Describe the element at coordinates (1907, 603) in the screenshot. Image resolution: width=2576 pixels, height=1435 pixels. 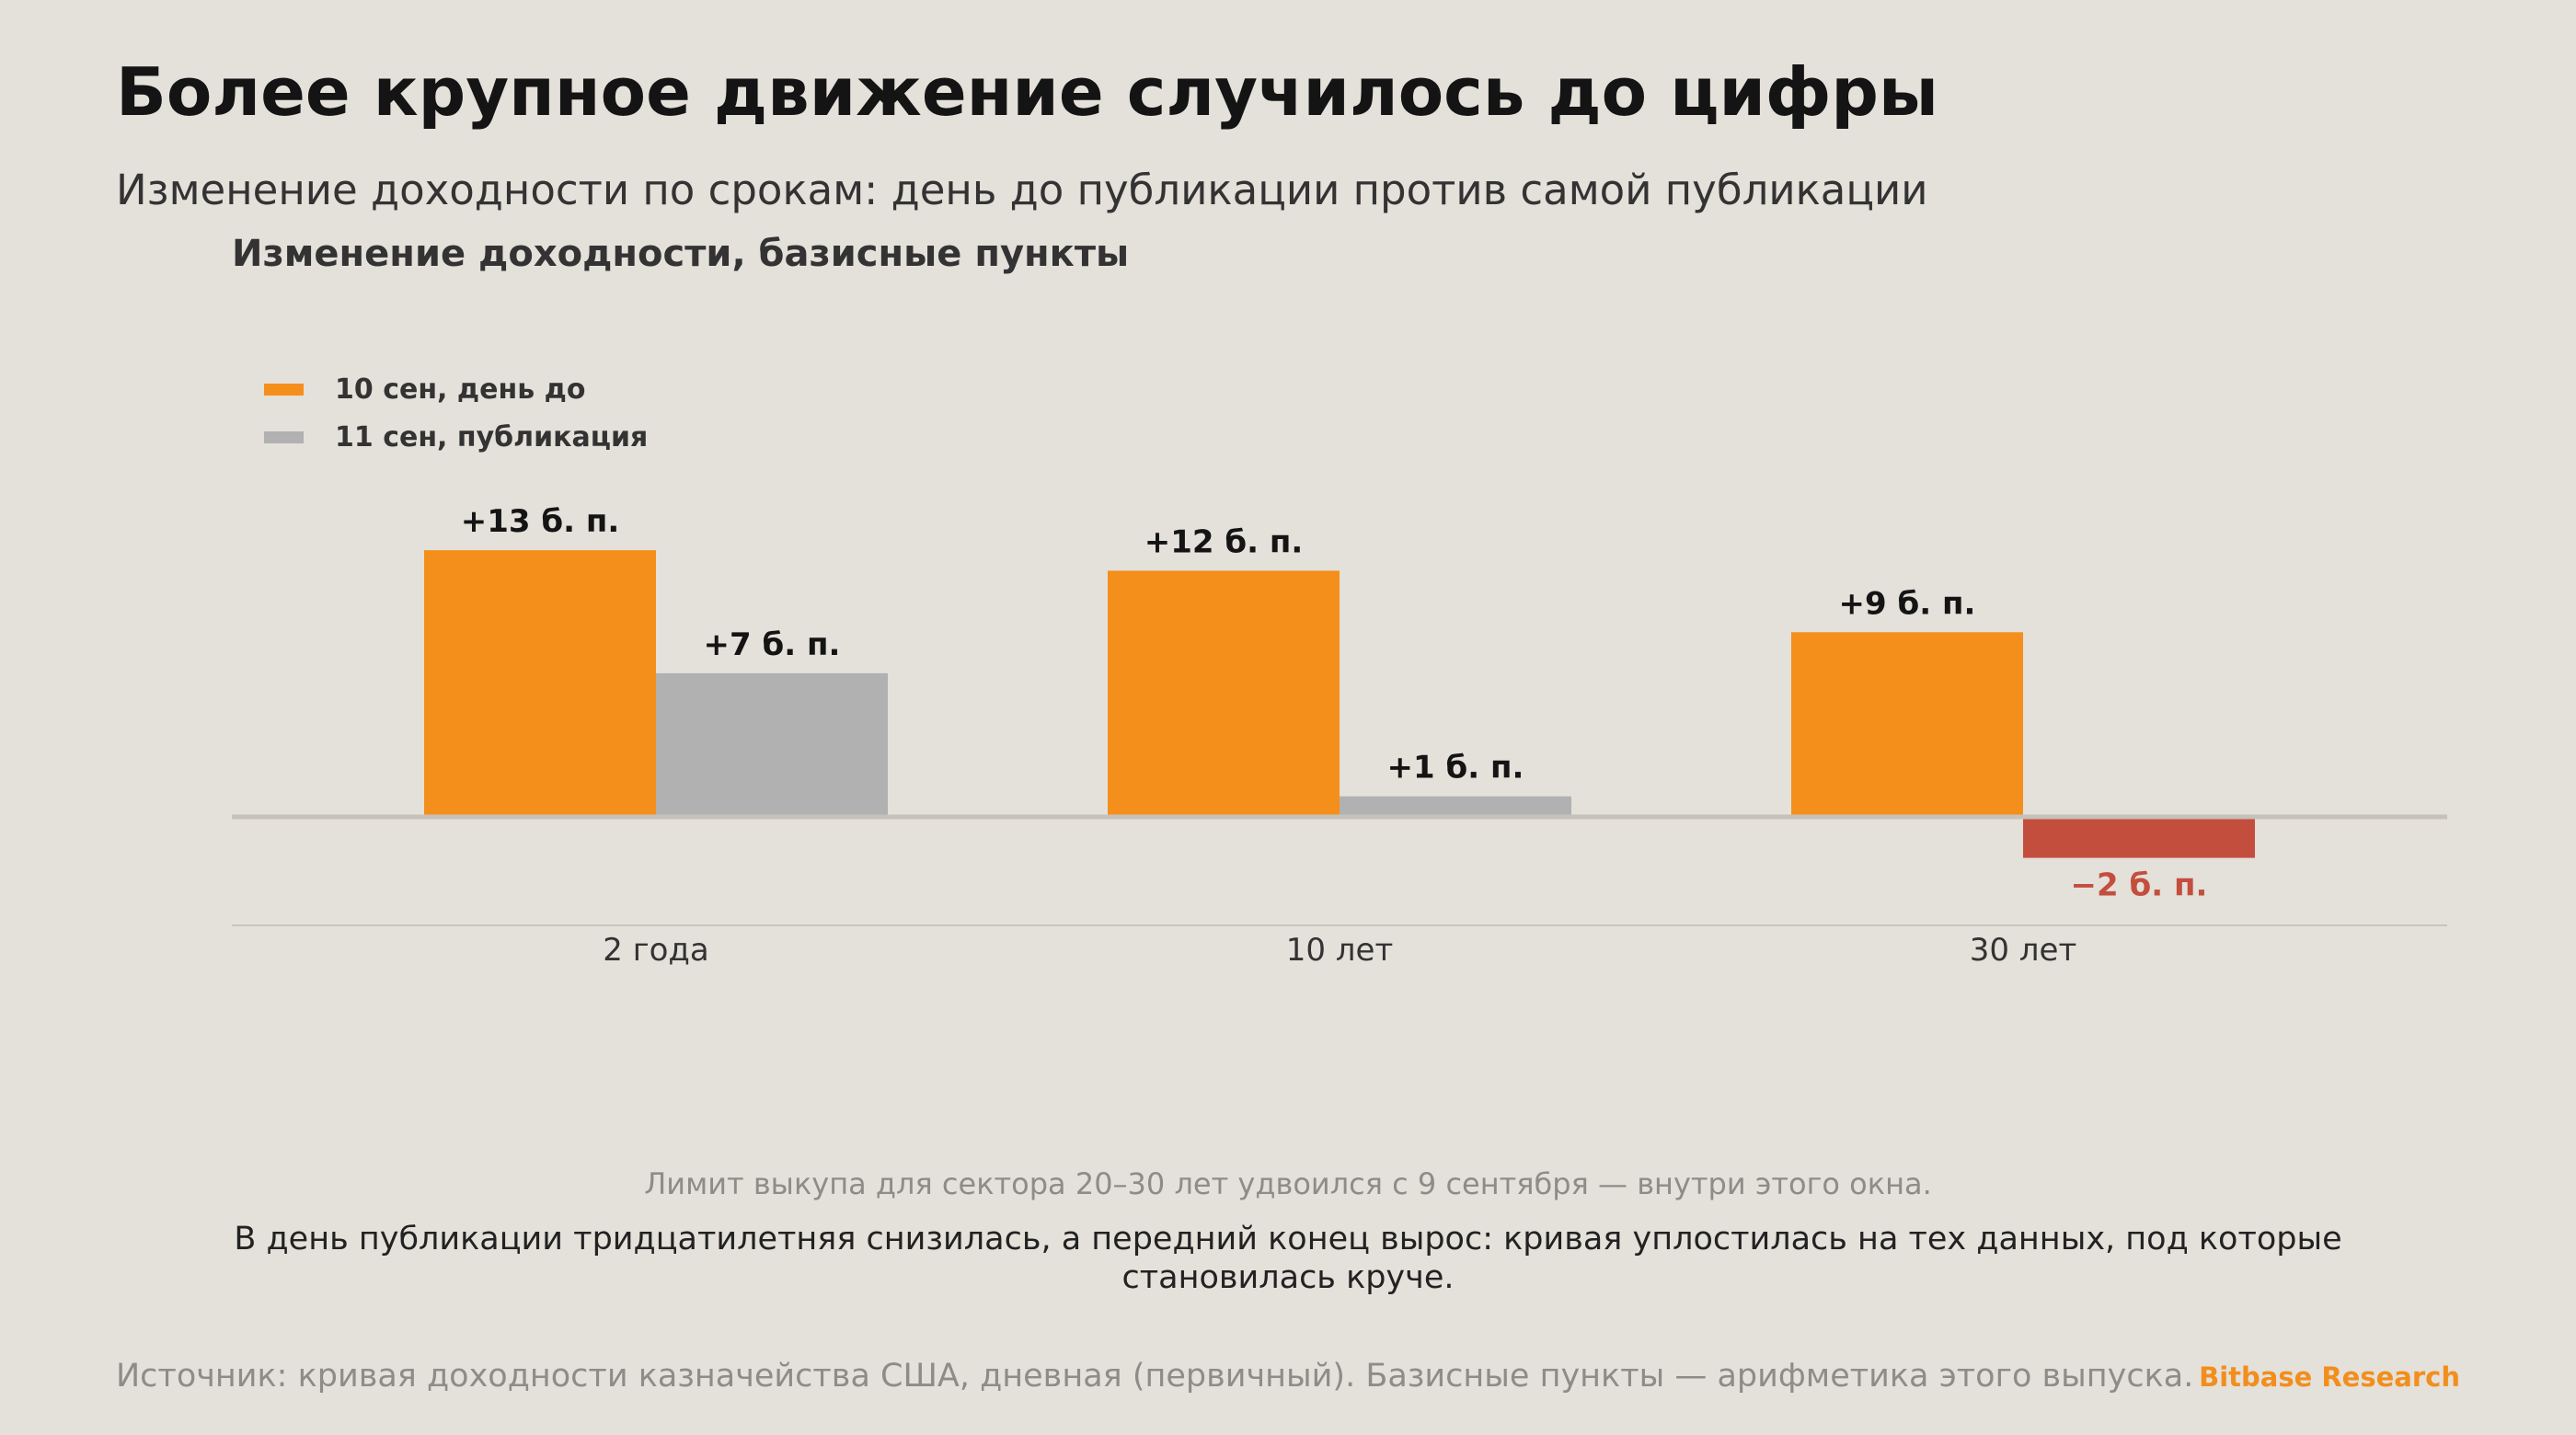
I see `data-label-series-1-3: +9 б. п.` at that location.